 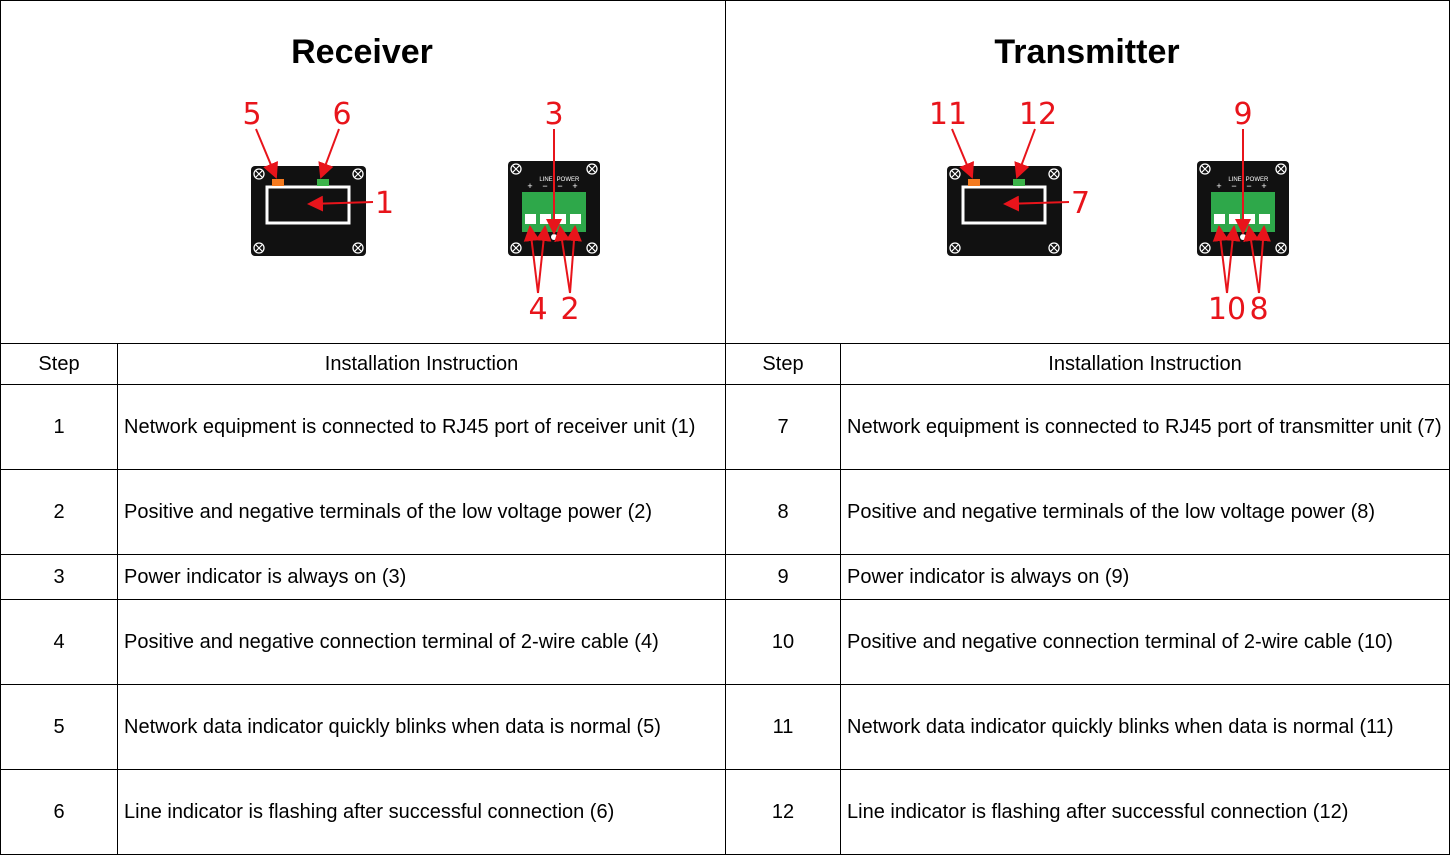 What do you see at coordinates (59, 727) in the screenshot?
I see `step-cell: 5` at bounding box center [59, 727].